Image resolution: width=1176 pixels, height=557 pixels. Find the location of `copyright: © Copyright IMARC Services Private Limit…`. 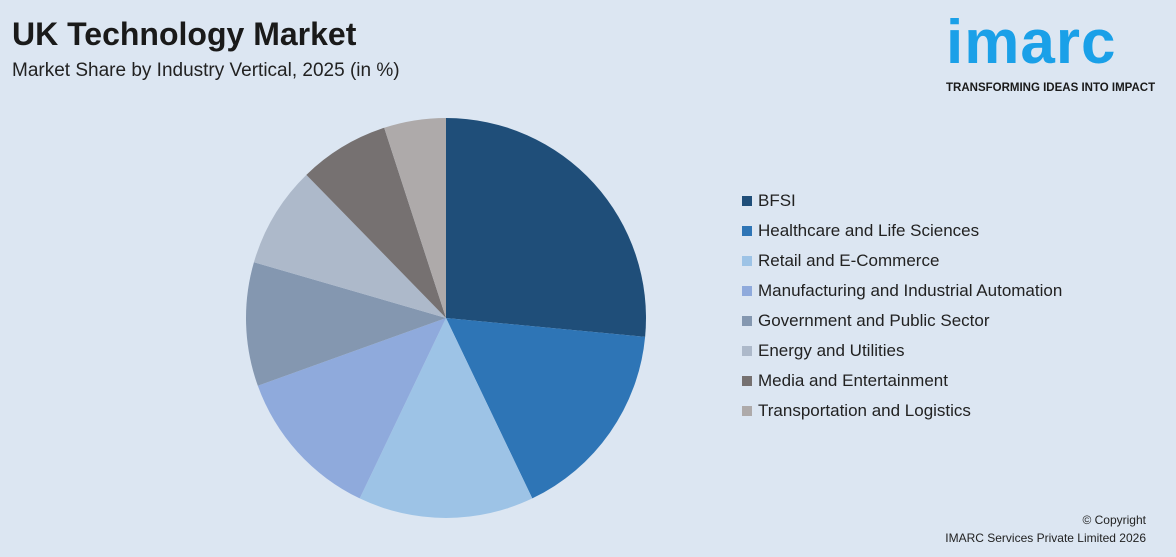

copyright: © Copyright IMARC Services Private Limit… is located at coordinates (1045, 529).